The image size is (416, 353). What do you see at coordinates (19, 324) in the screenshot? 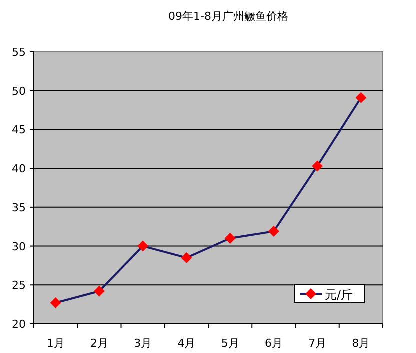
I see `y-tick-label: 20` at bounding box center [19, 324].